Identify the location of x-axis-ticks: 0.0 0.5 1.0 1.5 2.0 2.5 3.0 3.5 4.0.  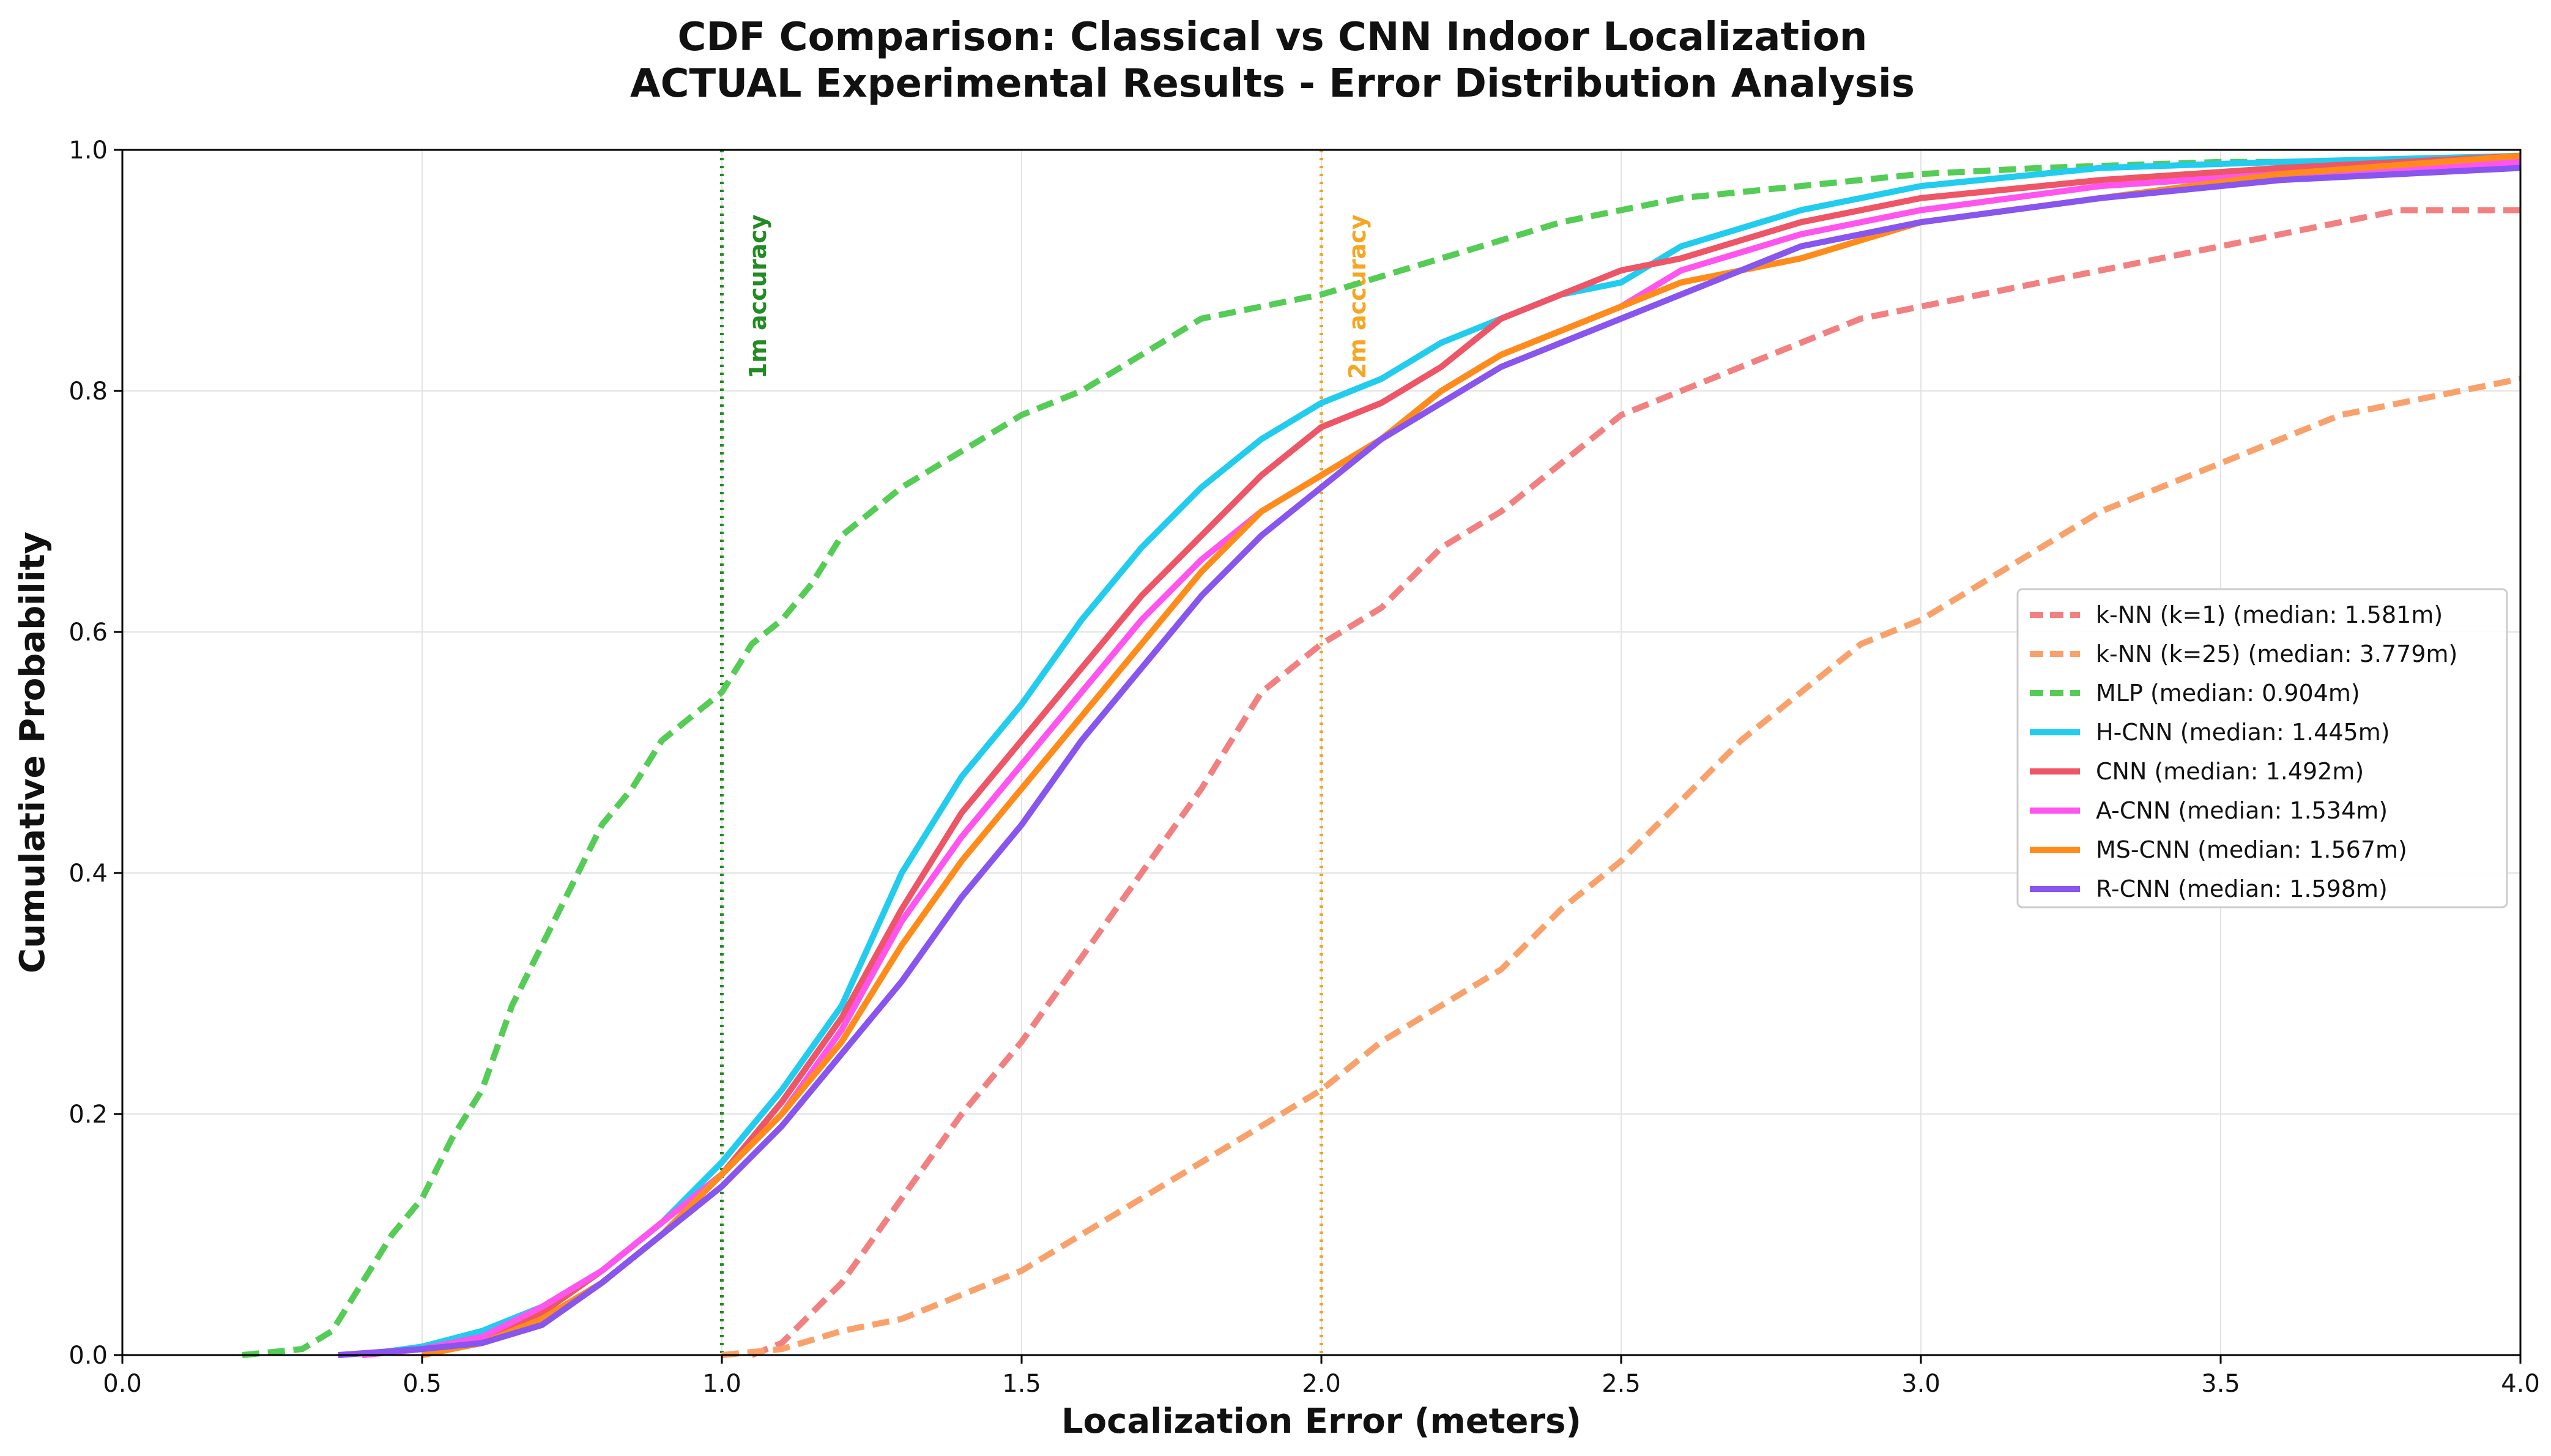
(1321, 1376).